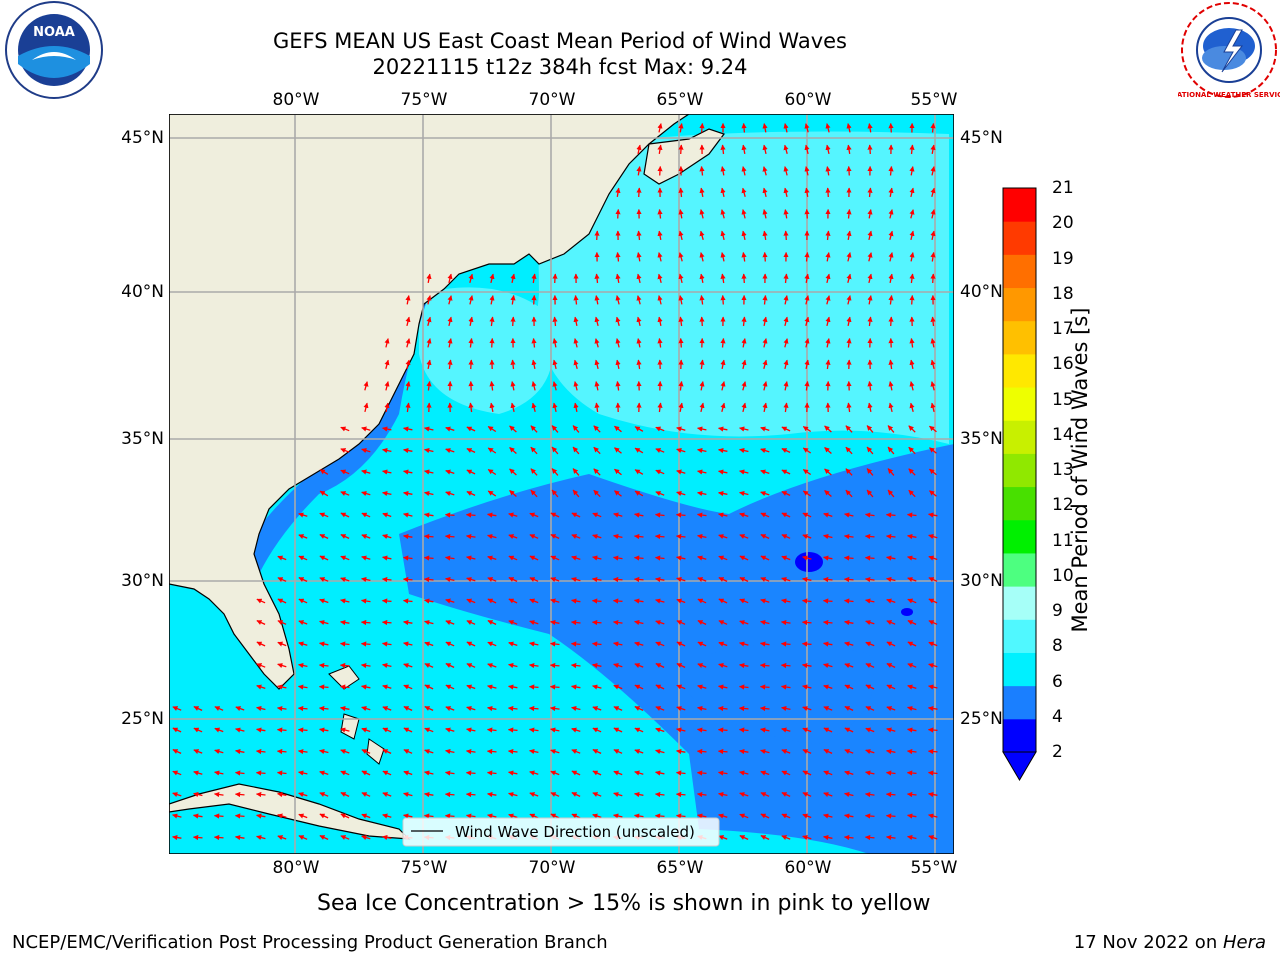  What do you see at coordinates (1170, 942) in the screenshot?
I see `date-text: 17 Nov 2022 on Hera` at bounding box center [1170, 942].